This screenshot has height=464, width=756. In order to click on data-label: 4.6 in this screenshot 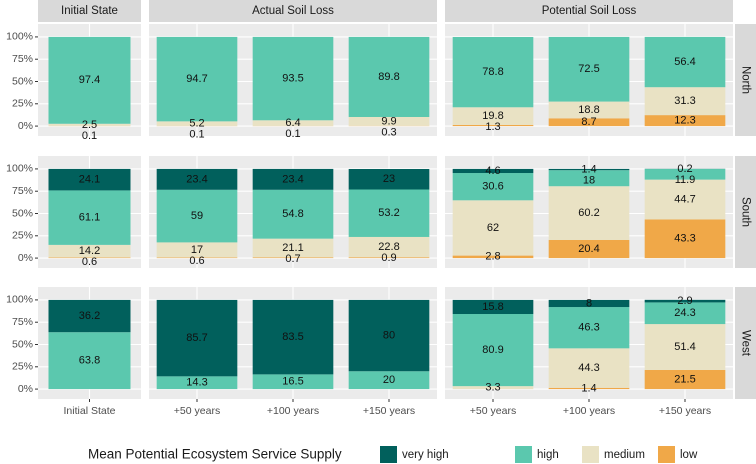, I will do `click(492, 171)`.